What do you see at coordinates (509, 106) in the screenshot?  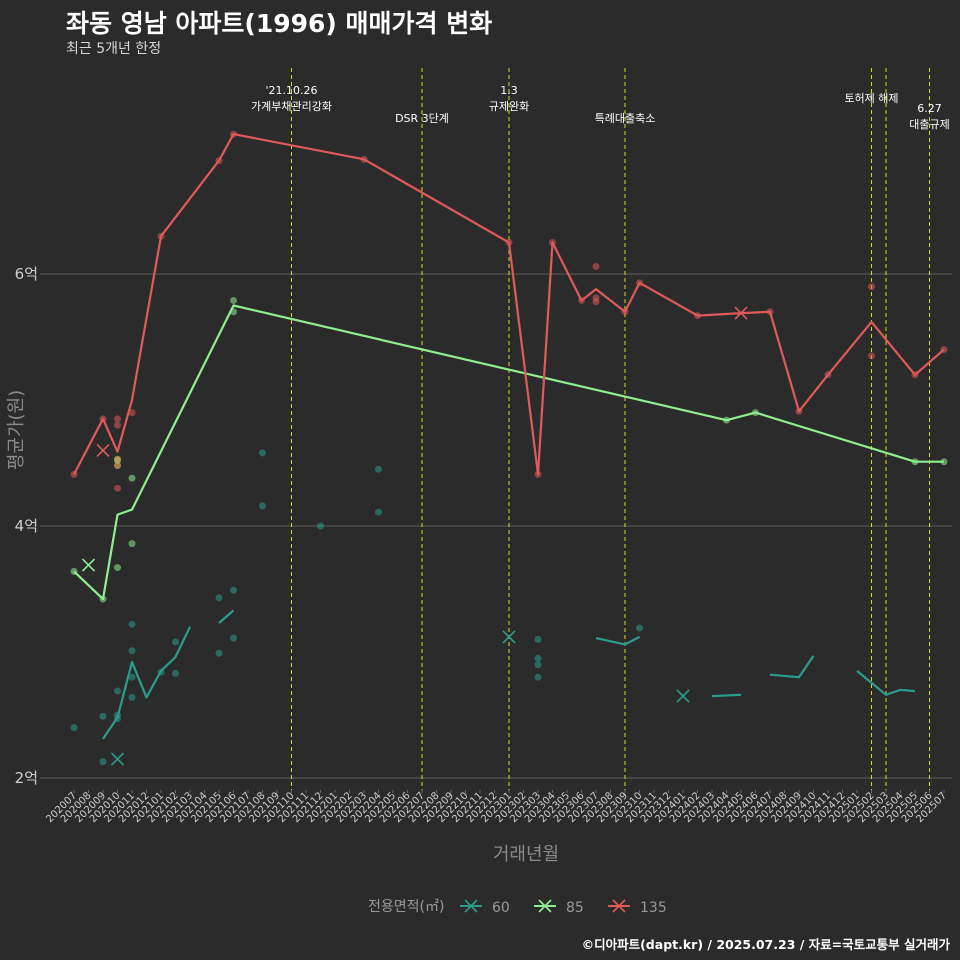 I see `event-label: 규제완화` at bounding box center [509, 106].